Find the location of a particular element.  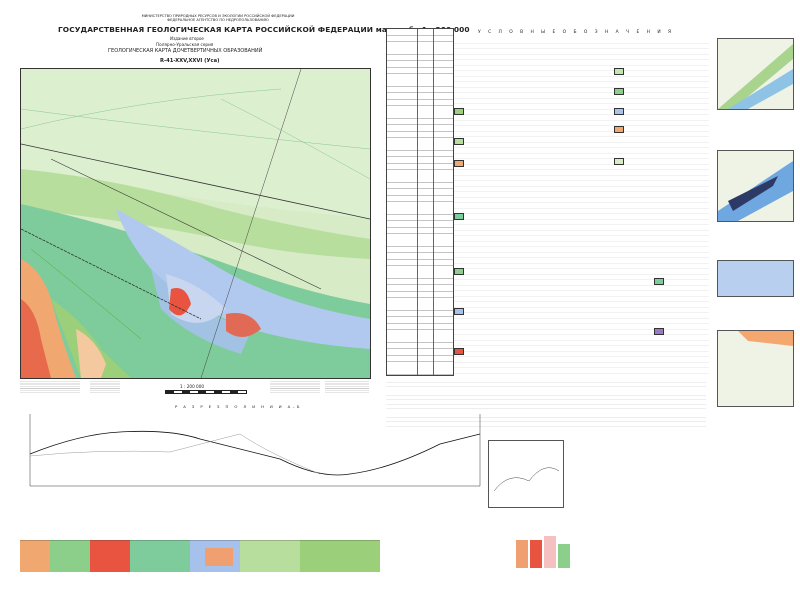

profile-line is located at coordinates (251, 223).